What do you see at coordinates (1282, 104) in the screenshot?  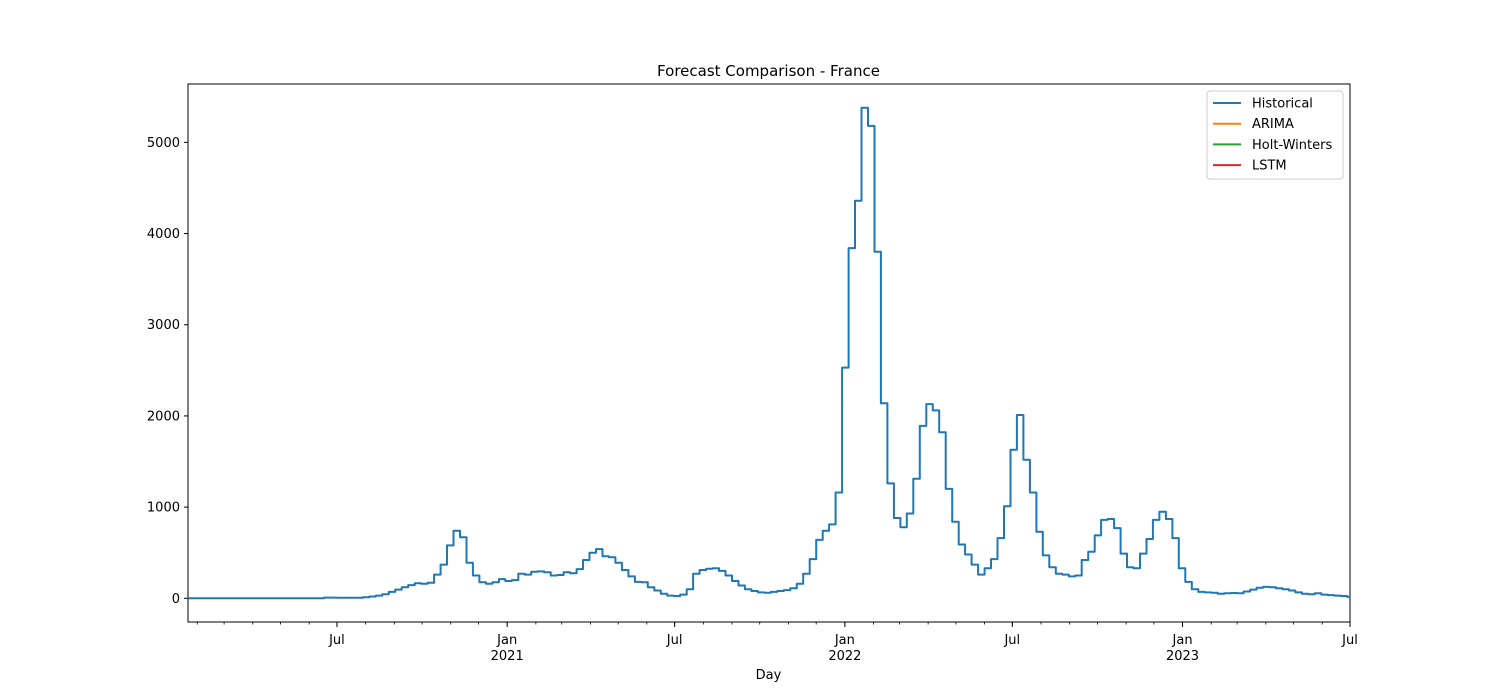 I see `legend-label: Historical` at bounding box center [1282, 104].